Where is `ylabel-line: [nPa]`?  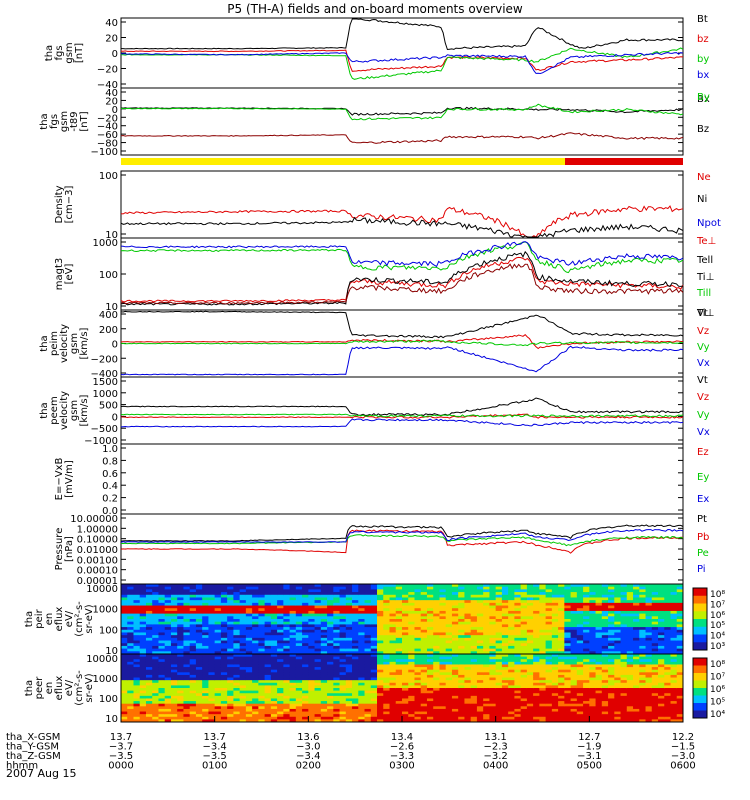
ylabel-line: [nPa] is located at coordinates (69, 549).